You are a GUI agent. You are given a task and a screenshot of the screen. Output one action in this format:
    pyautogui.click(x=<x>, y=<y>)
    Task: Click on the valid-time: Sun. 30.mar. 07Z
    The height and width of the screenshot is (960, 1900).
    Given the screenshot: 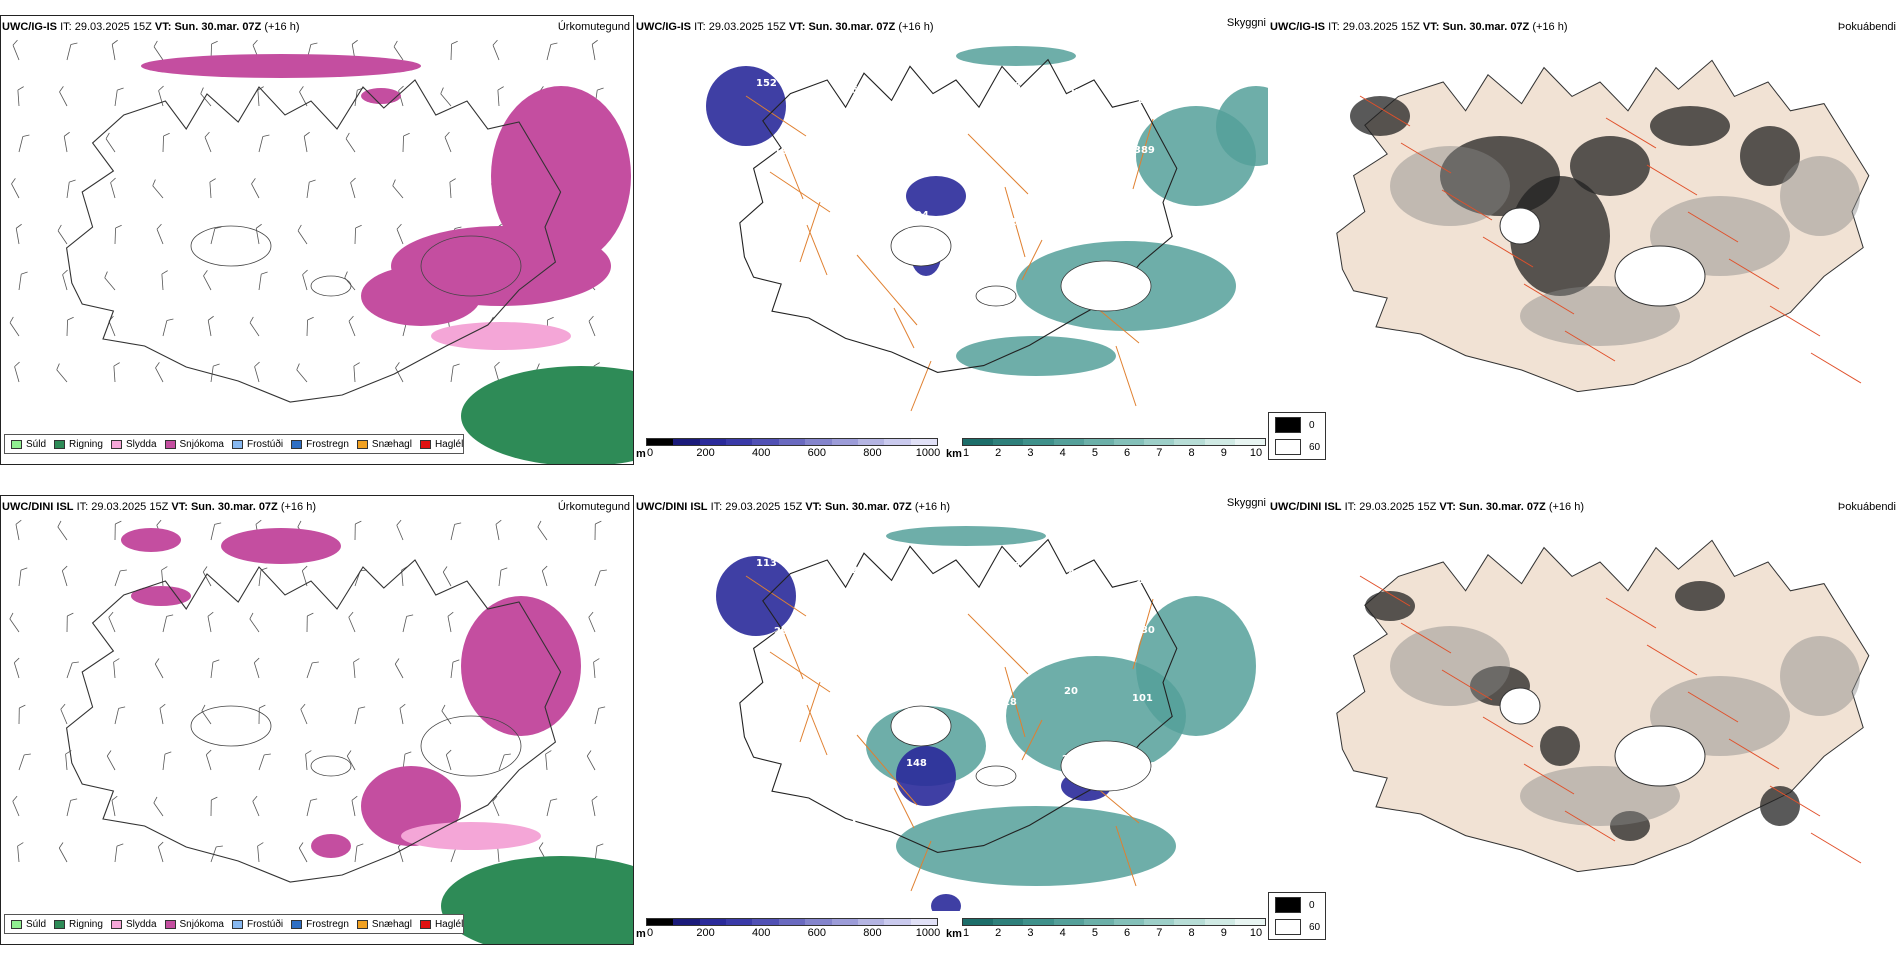 What is the action you would take?
    pyautogui.click(x=868, y=507)
    